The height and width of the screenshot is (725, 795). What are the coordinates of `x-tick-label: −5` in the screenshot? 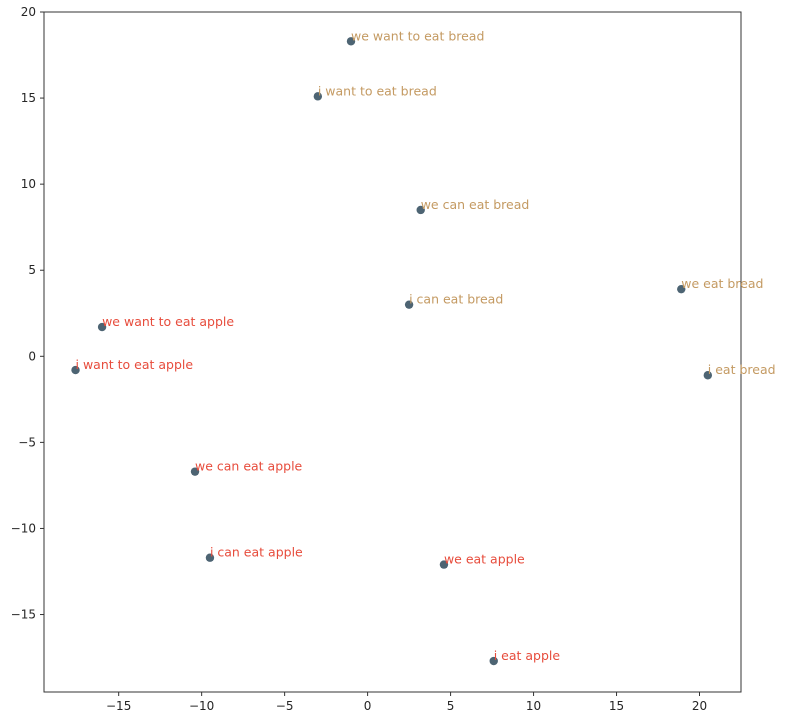 It's located at (285, 706).